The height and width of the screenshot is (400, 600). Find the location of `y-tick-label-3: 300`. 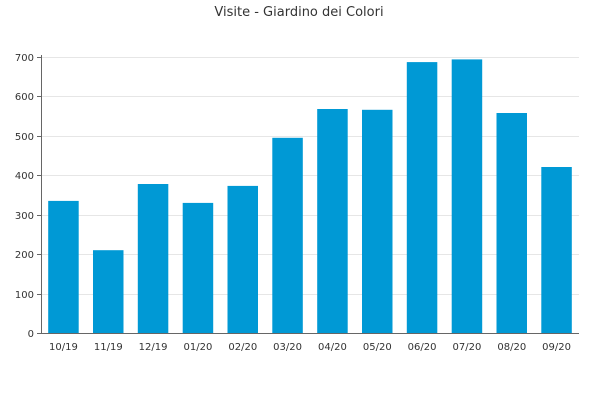

y-tick-label-3: 300 is located at coordinates (24, 216).